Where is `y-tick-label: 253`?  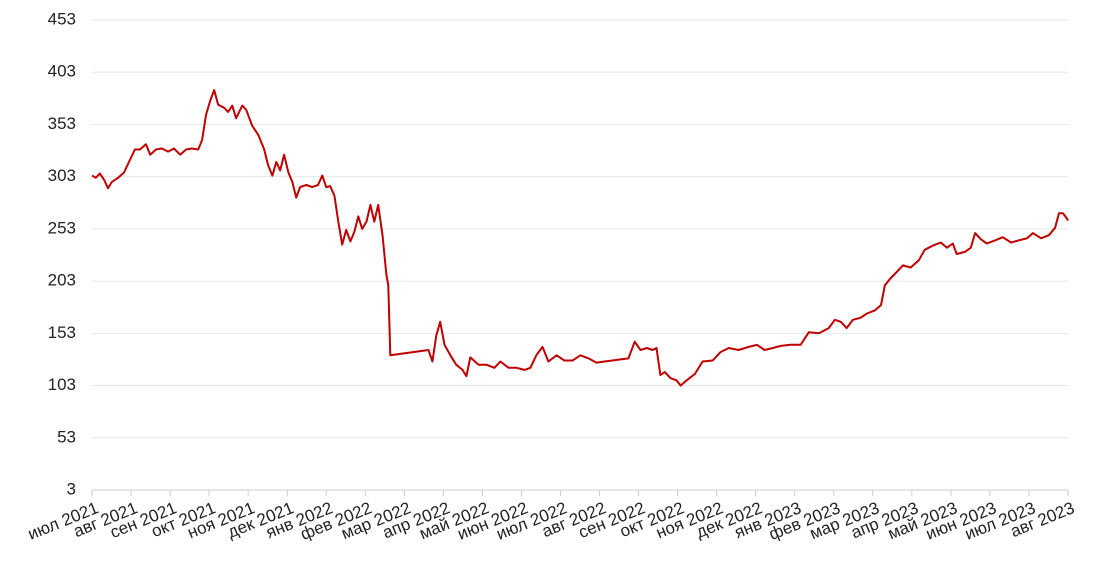 y-tick-label: 253 is located at coordinates (62, 227).